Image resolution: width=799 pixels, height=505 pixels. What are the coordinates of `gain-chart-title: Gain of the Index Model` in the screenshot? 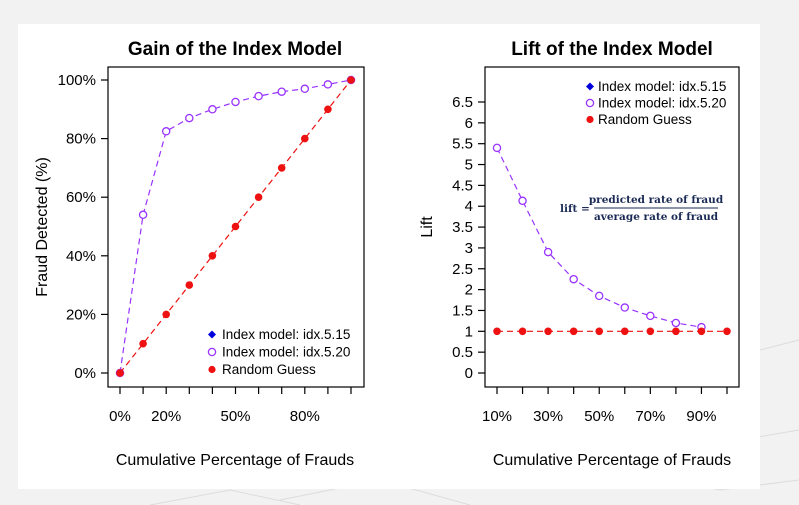 It's located at (235, 49).